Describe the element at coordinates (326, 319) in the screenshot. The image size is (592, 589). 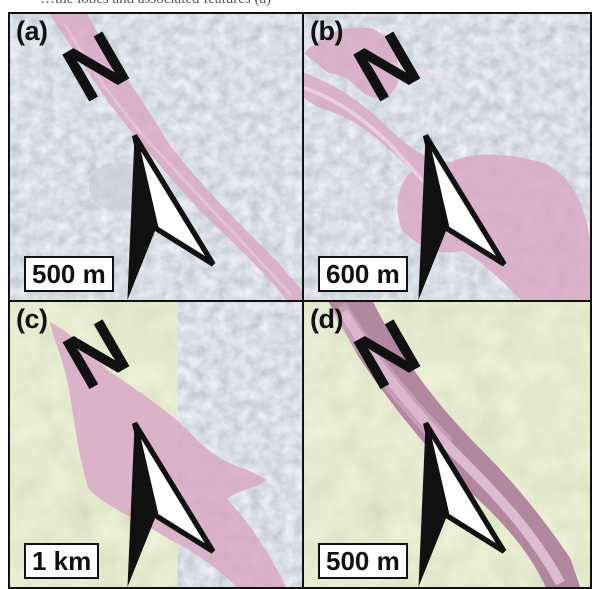
I see `panel-label: (d)` at that location.